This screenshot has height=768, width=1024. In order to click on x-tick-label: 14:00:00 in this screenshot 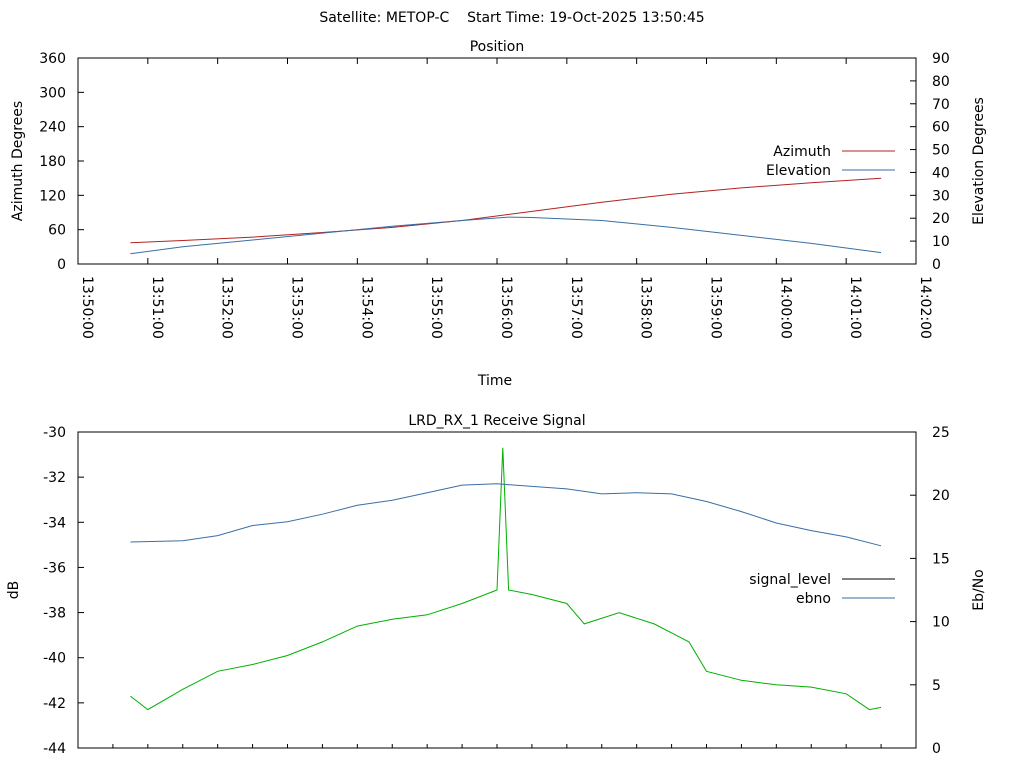, I will do `click(785, 307)`.